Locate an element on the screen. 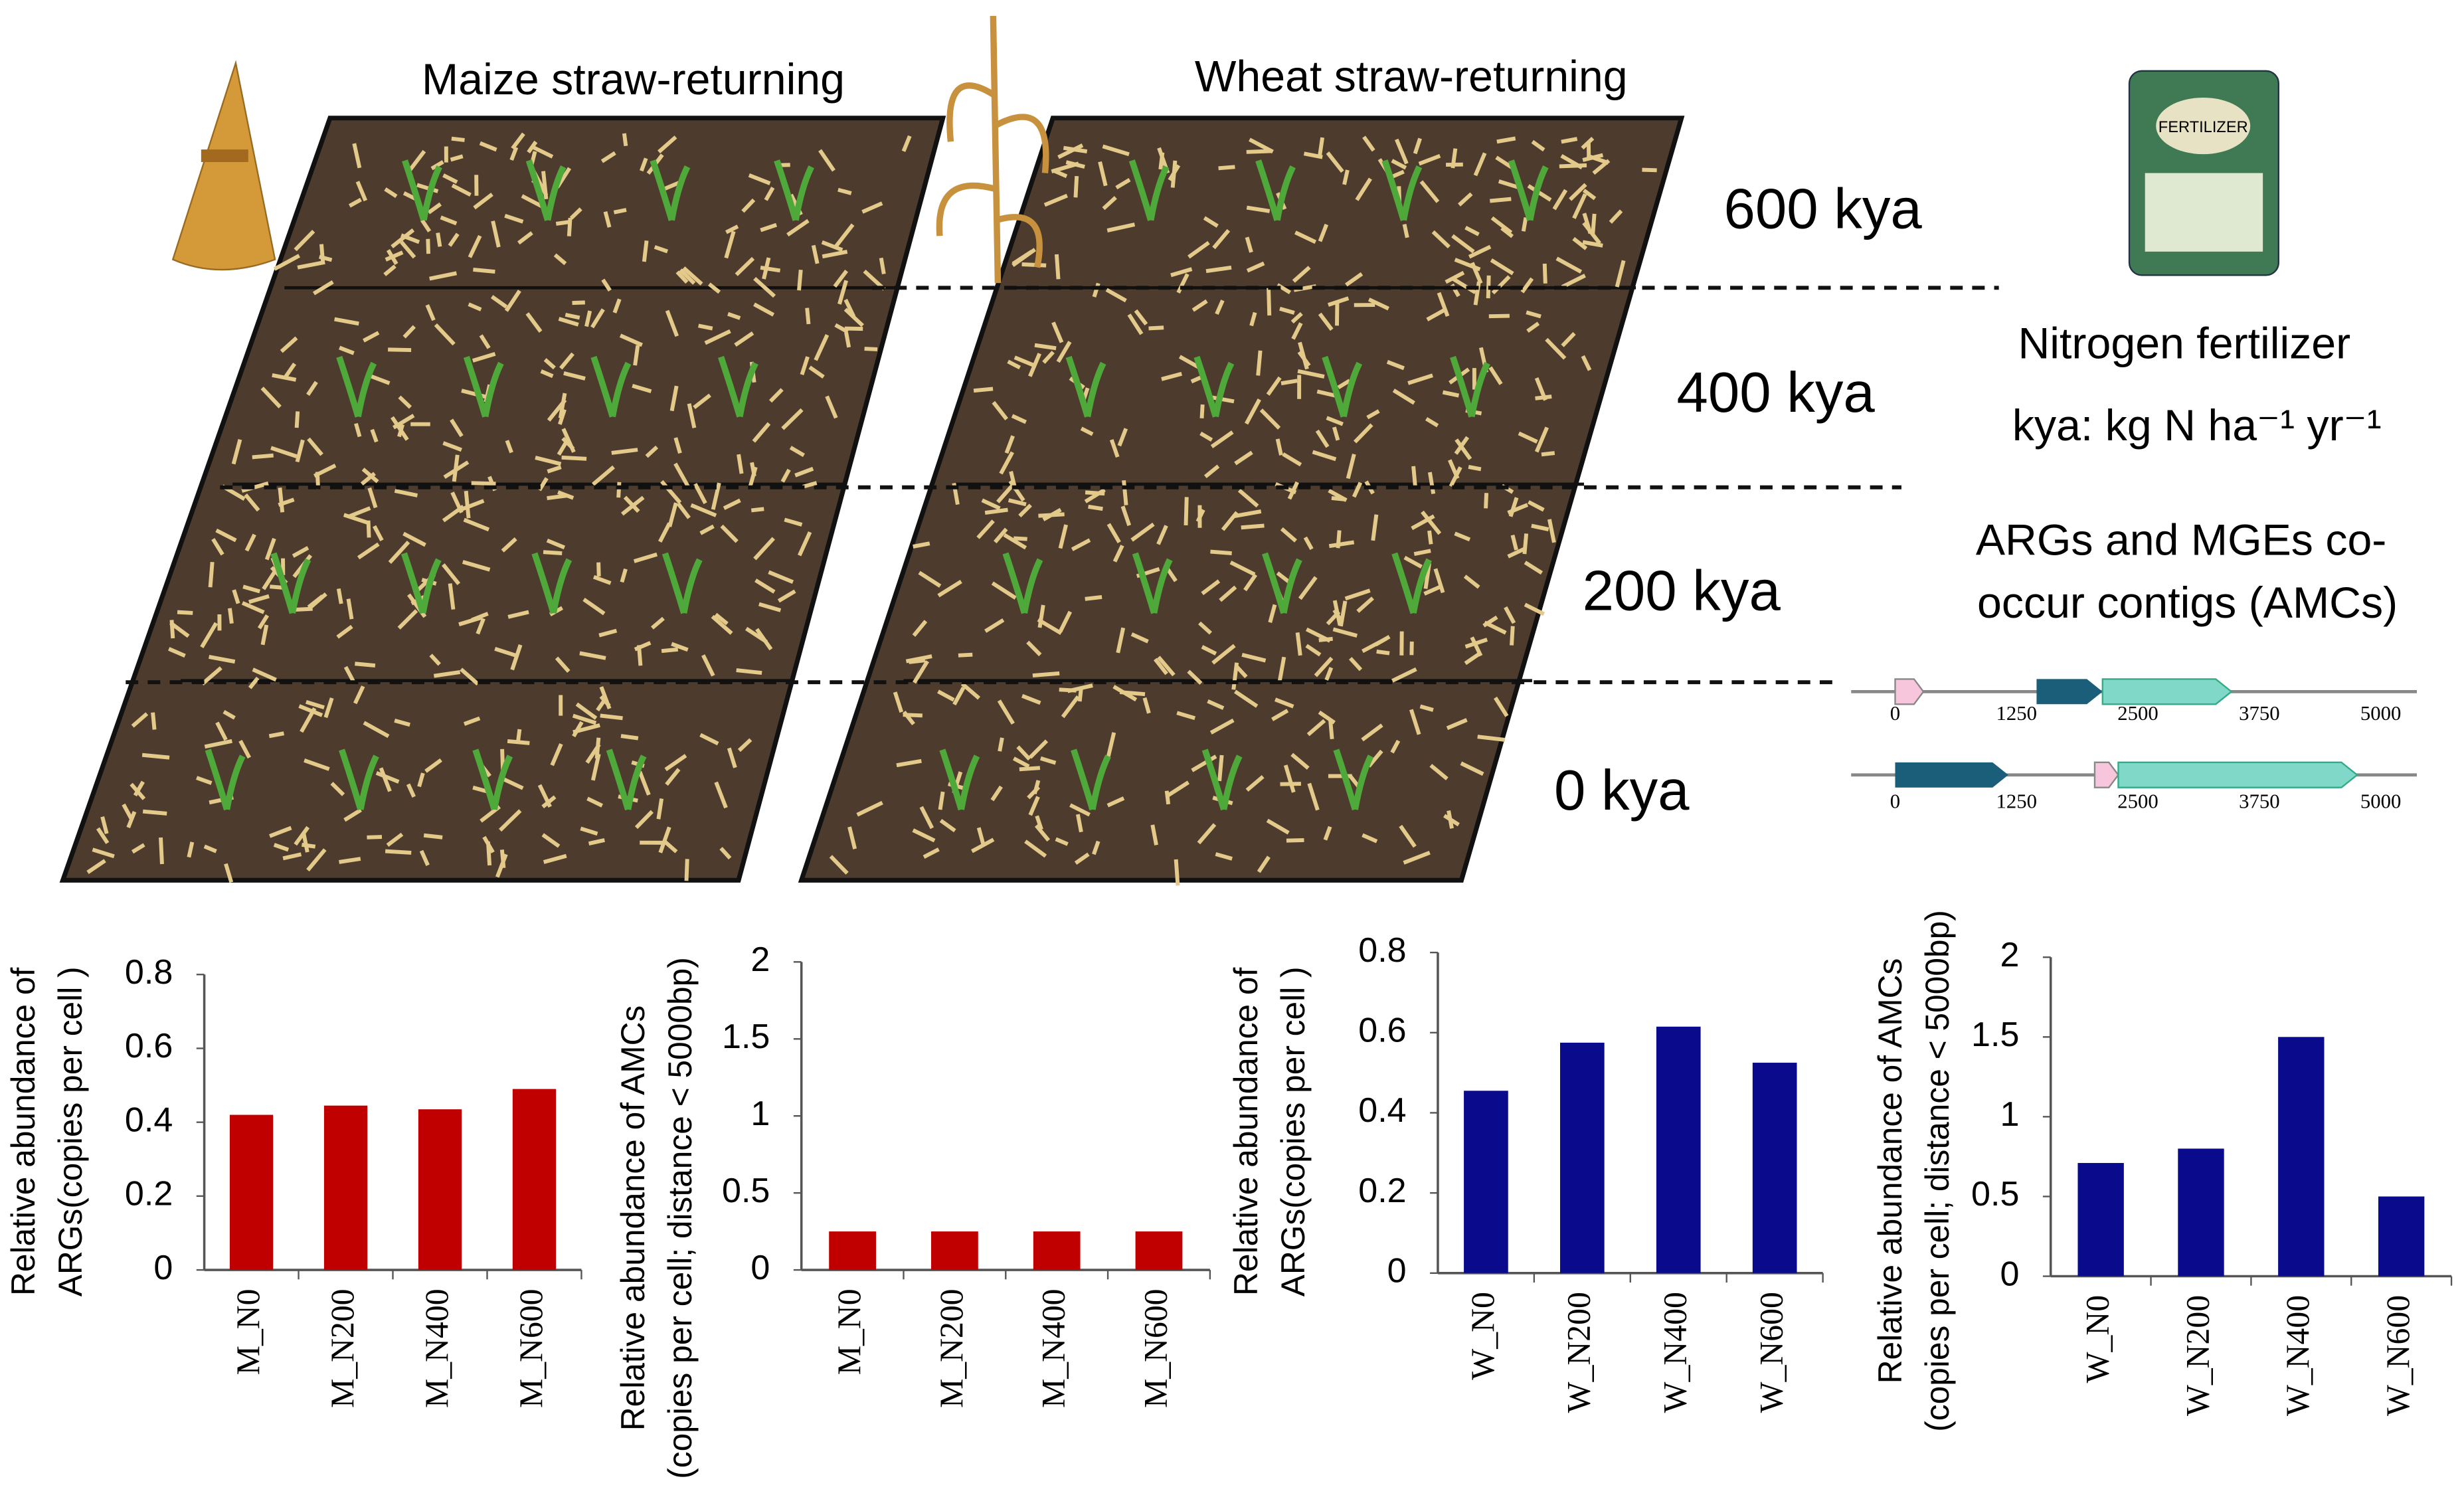  x-tick-label: M_N400 is located at coordinates (436, 1347).